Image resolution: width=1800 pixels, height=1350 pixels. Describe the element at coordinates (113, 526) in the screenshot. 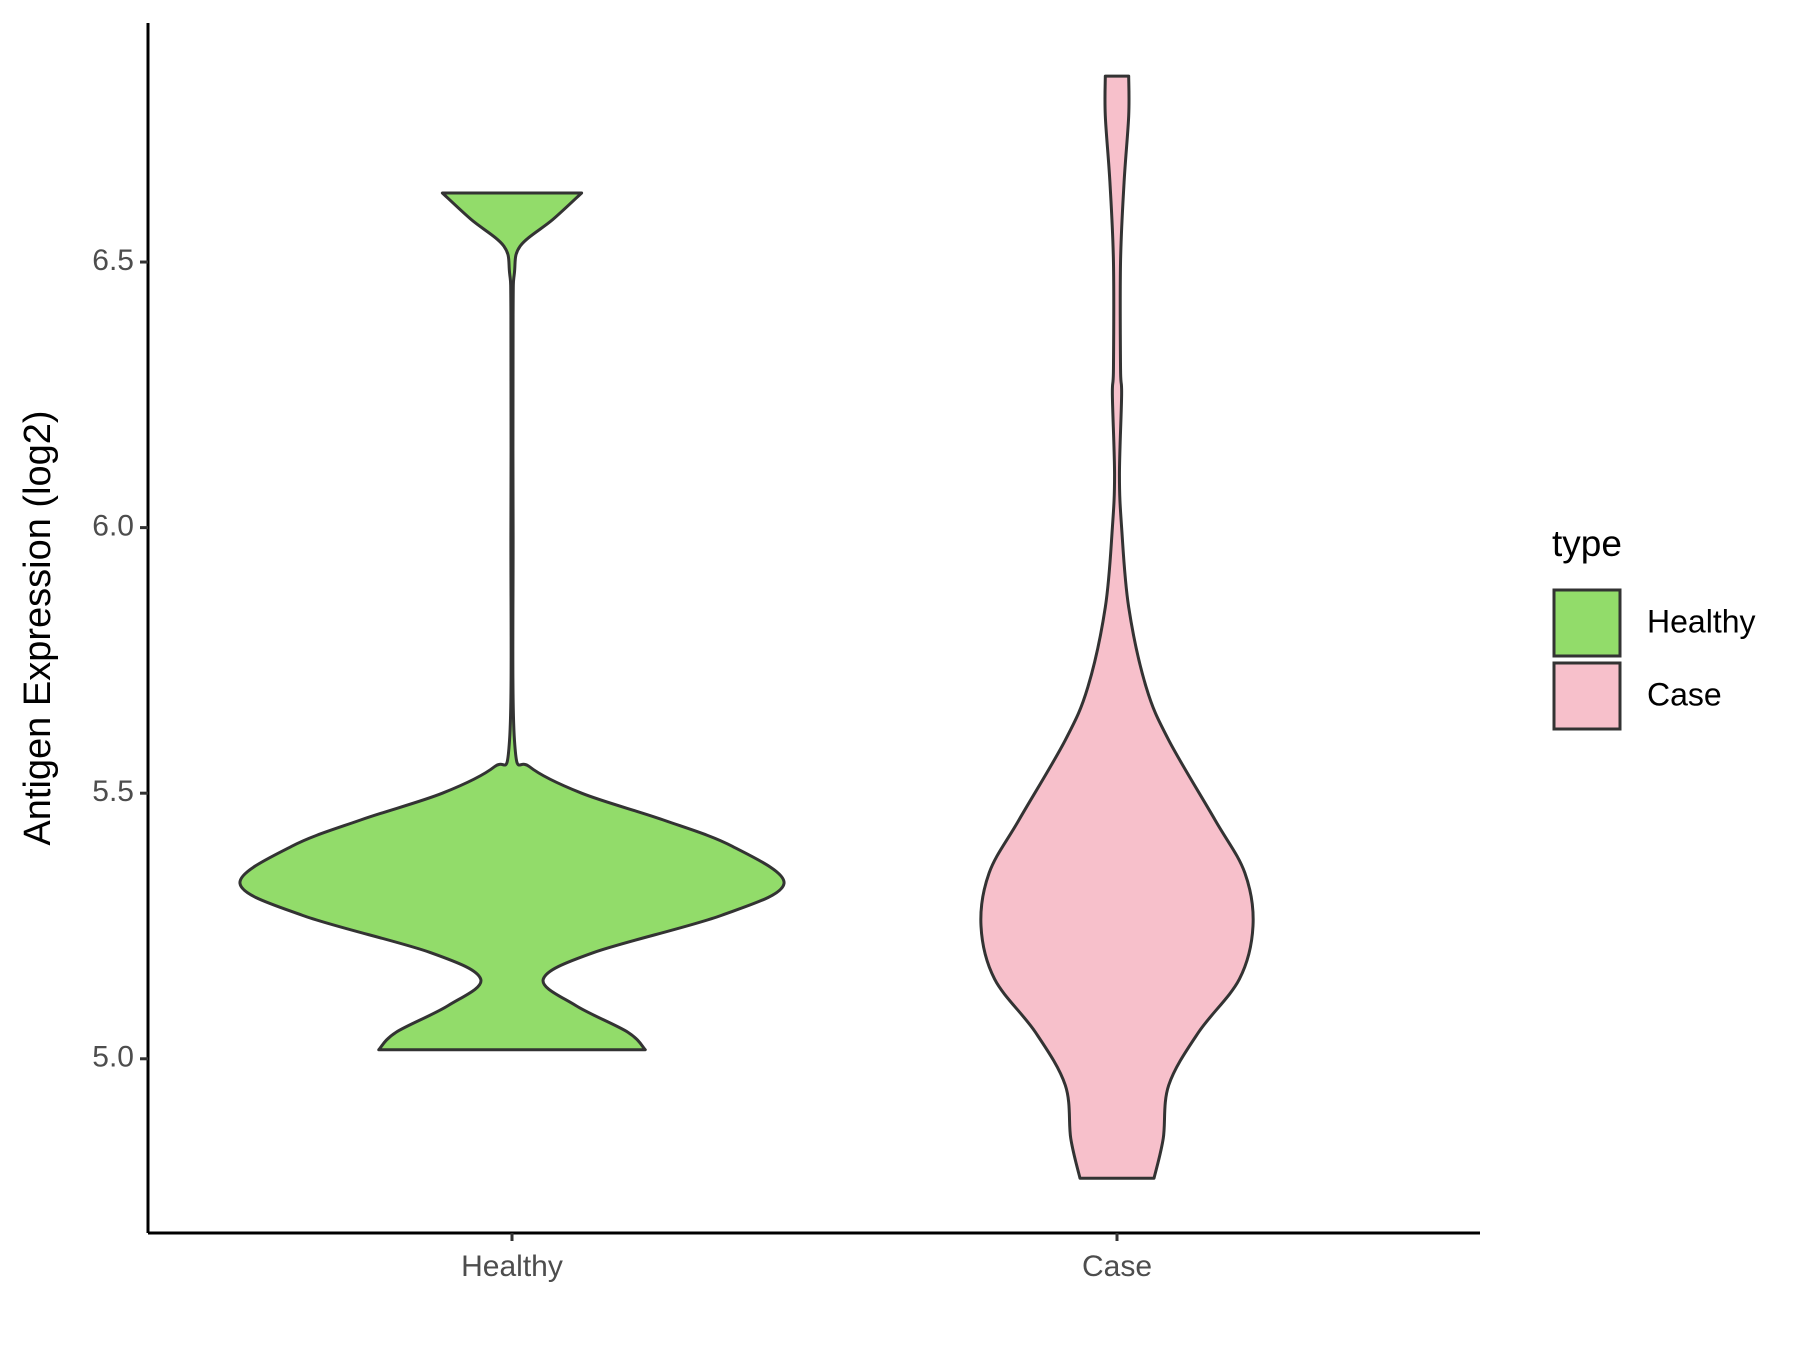

I see `y-tick-label: 6.0` at that location.